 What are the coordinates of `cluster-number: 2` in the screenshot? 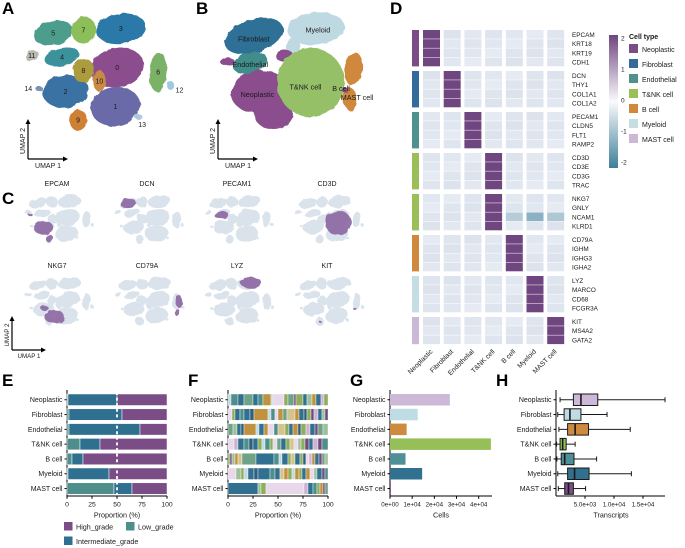 It's located at (66, 92).